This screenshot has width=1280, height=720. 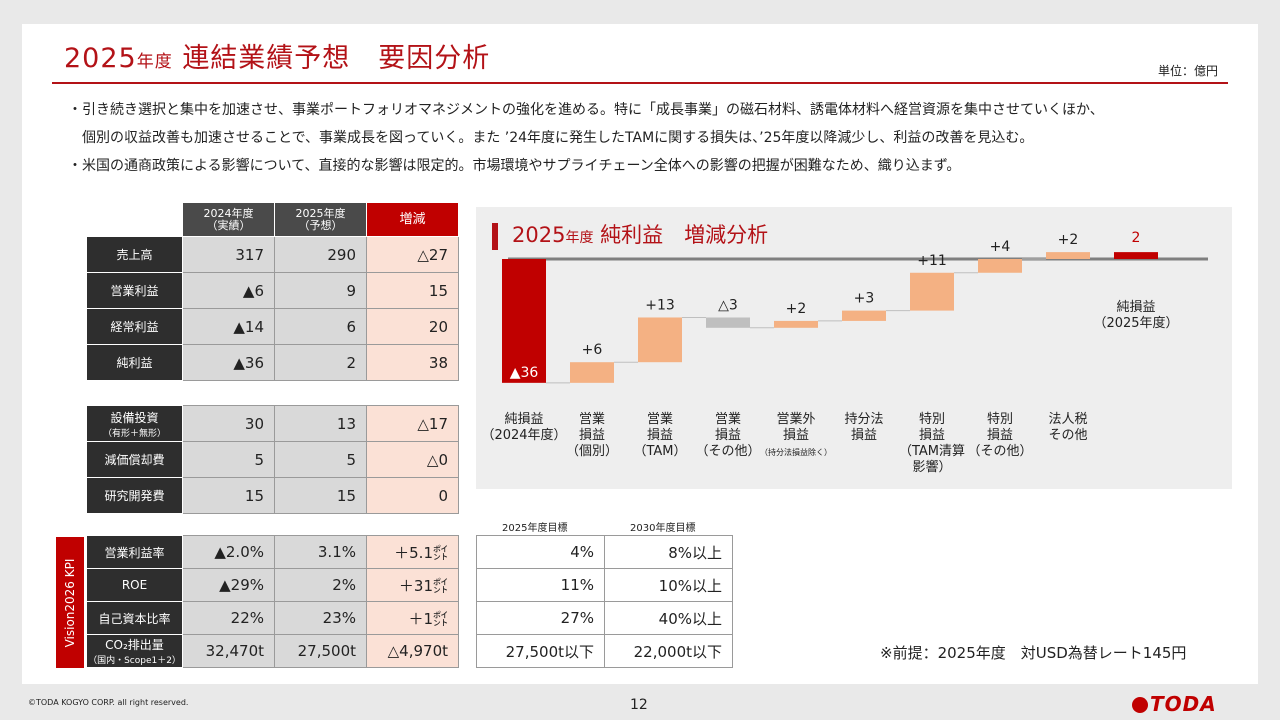 What do you see at coordinates (523, 435) in the screenshot?
I see `category-label: （2024年度）` at bounding box center [523, 435].